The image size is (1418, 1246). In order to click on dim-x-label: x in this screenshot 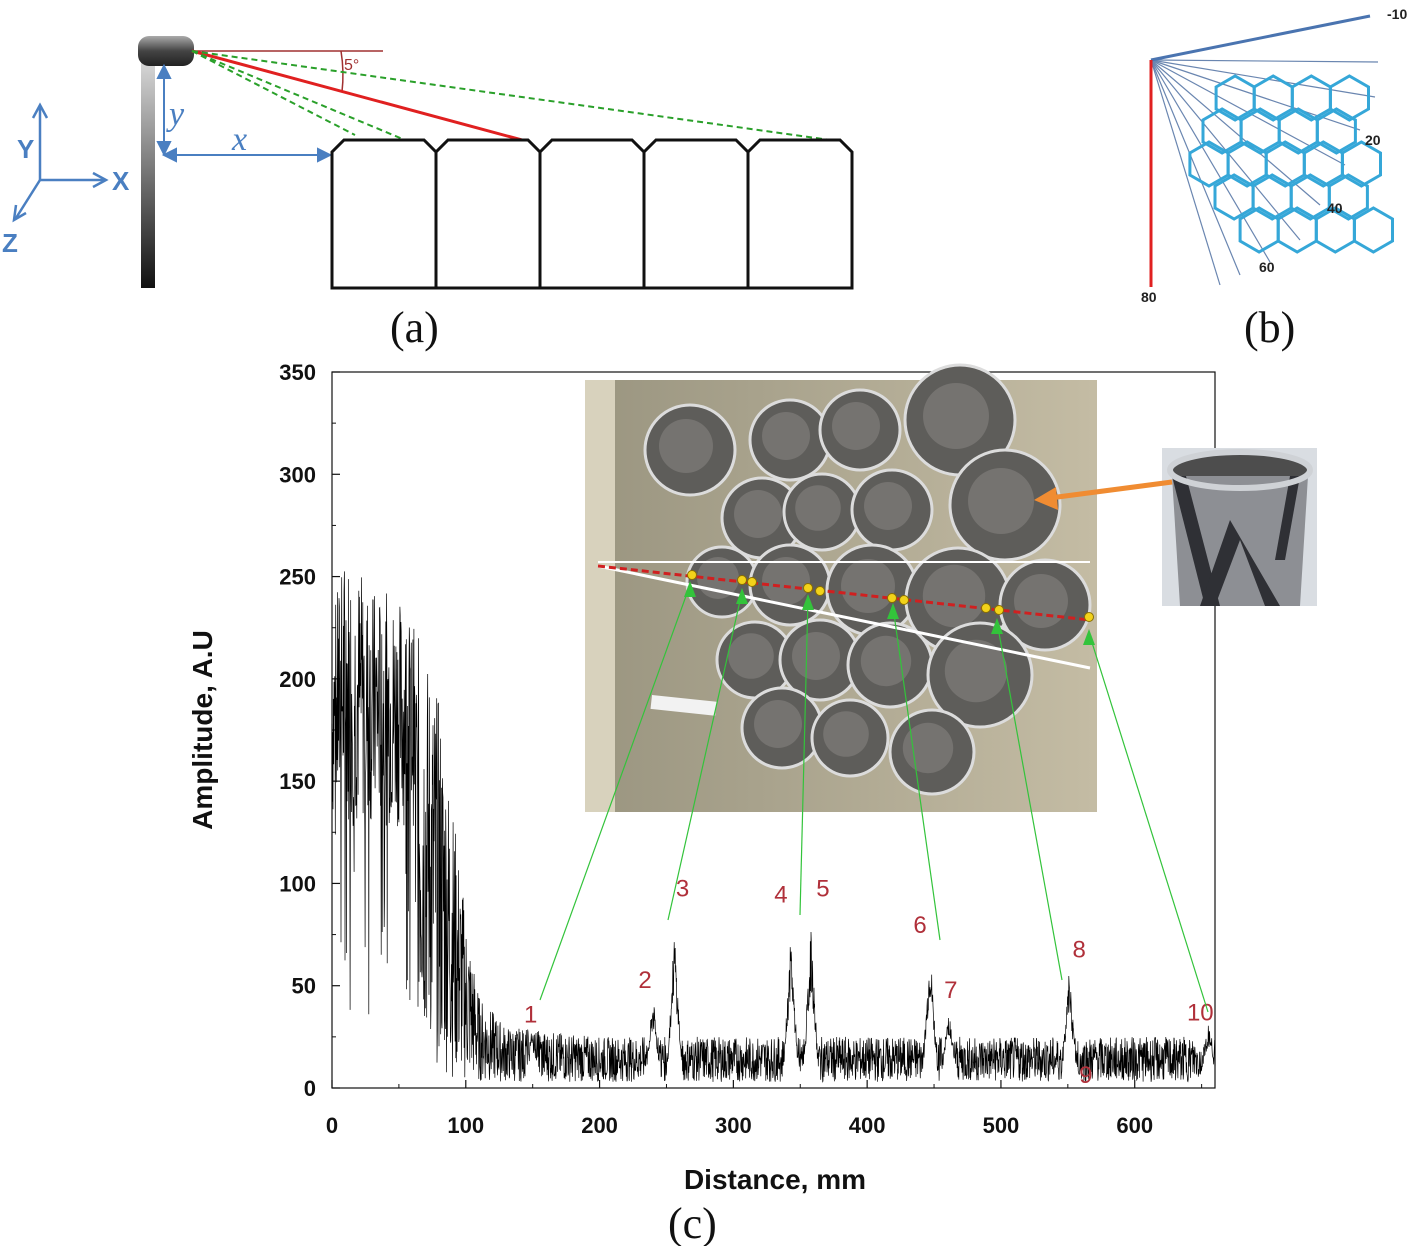, I will do `click(239, 139)`.